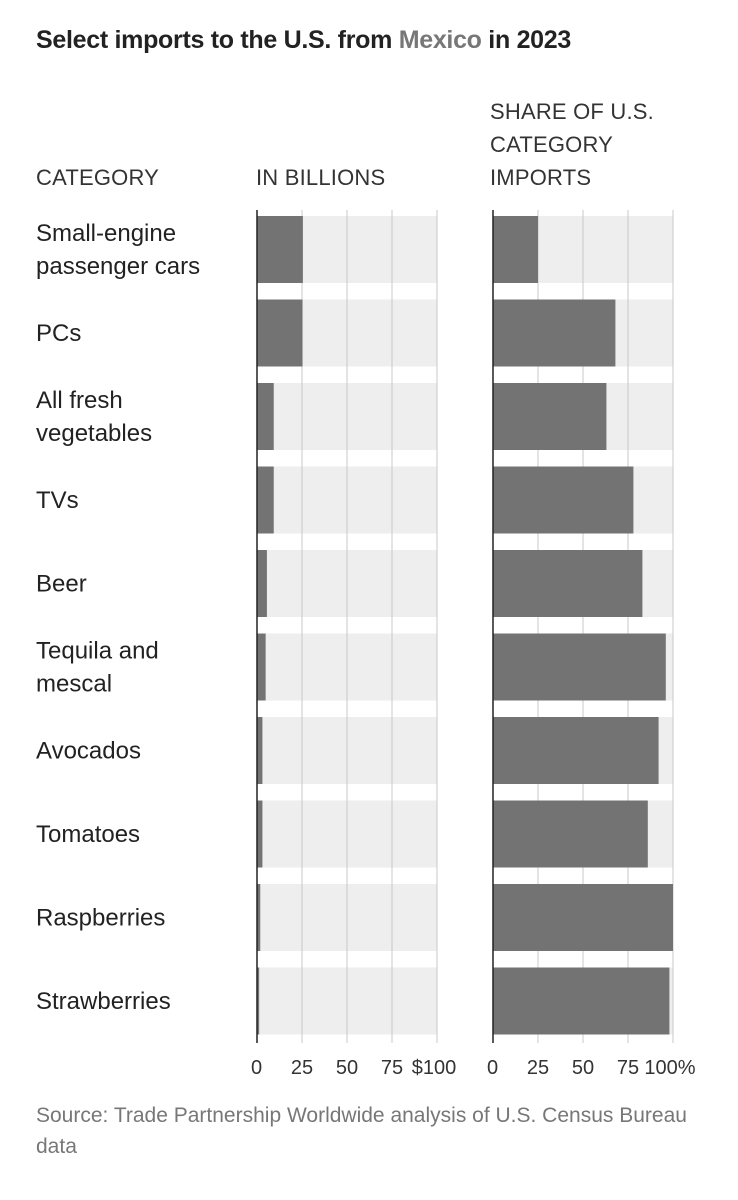 The width and height of the screenshot is (738, 1200). Describe the element at coordinates (572, 111) in the screenshot. I see `share-header-line-1: SHARE OF U.S.` at that location.